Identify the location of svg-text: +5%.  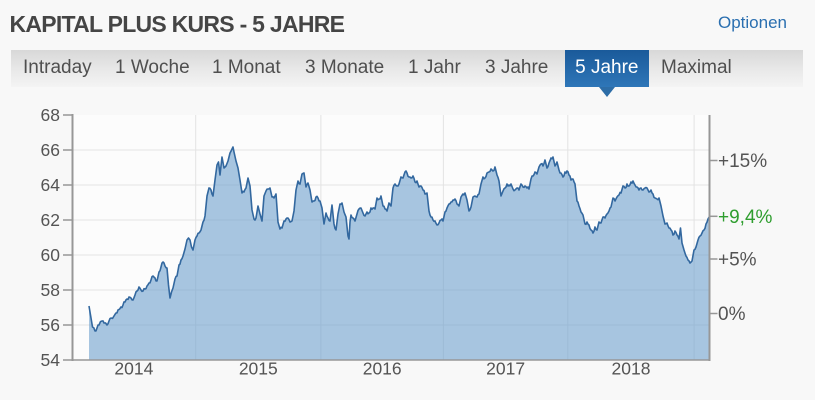
(737, 260).